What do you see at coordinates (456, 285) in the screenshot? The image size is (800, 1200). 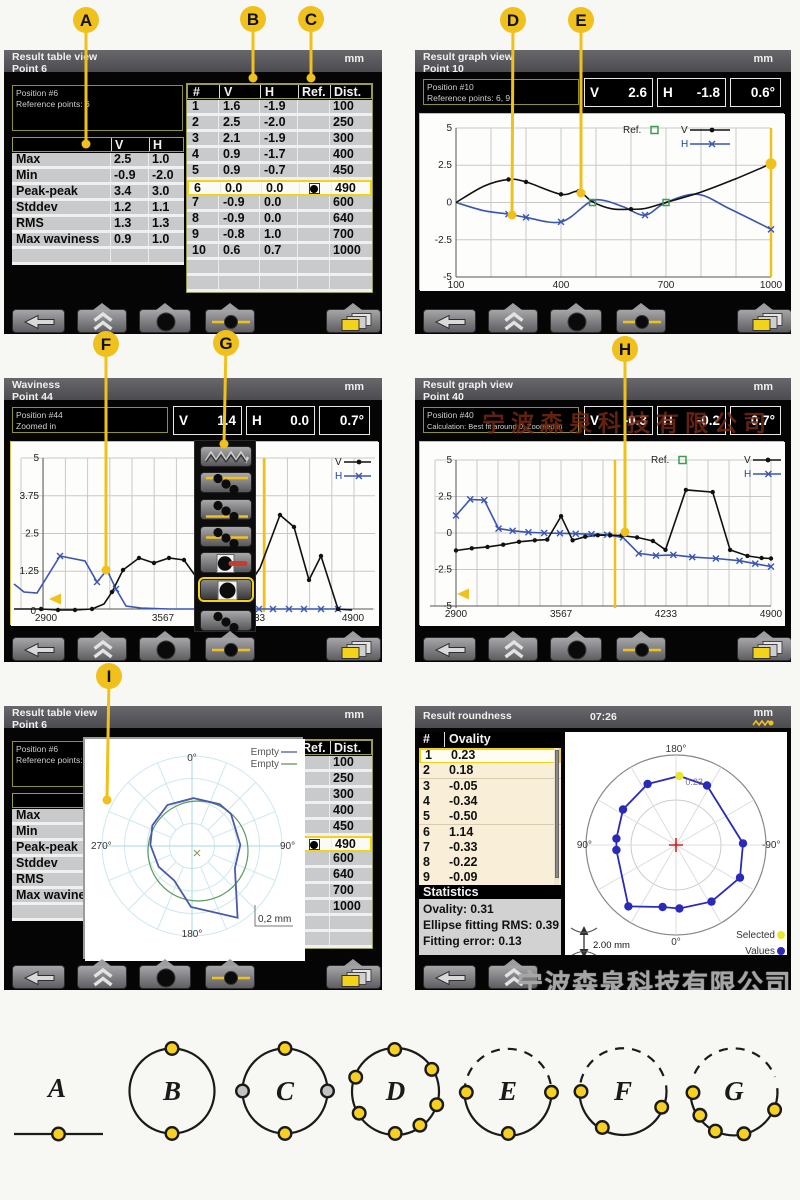 I see `svg-text: 100` at bounding box center [456, 285].